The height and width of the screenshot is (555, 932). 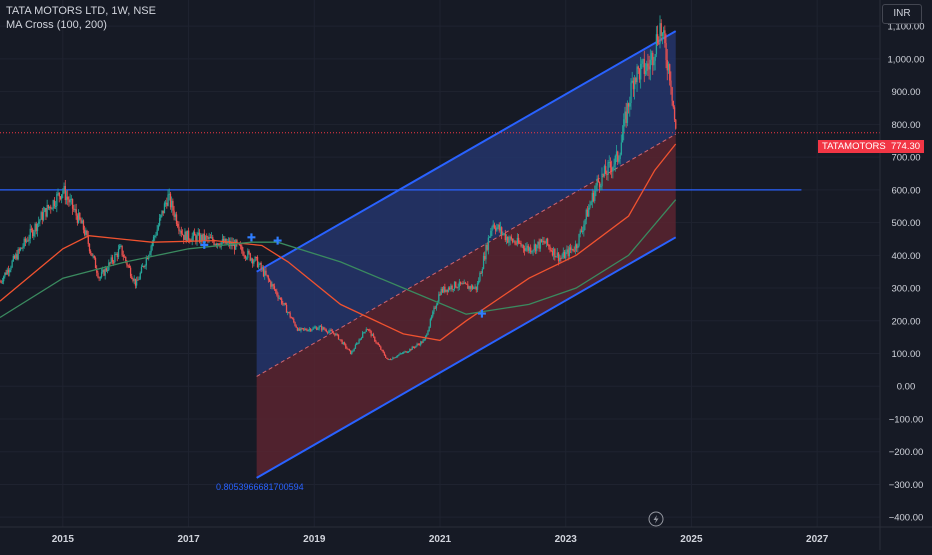 I want to click on lightning-bolt-icon, so click(x=656, y=519).